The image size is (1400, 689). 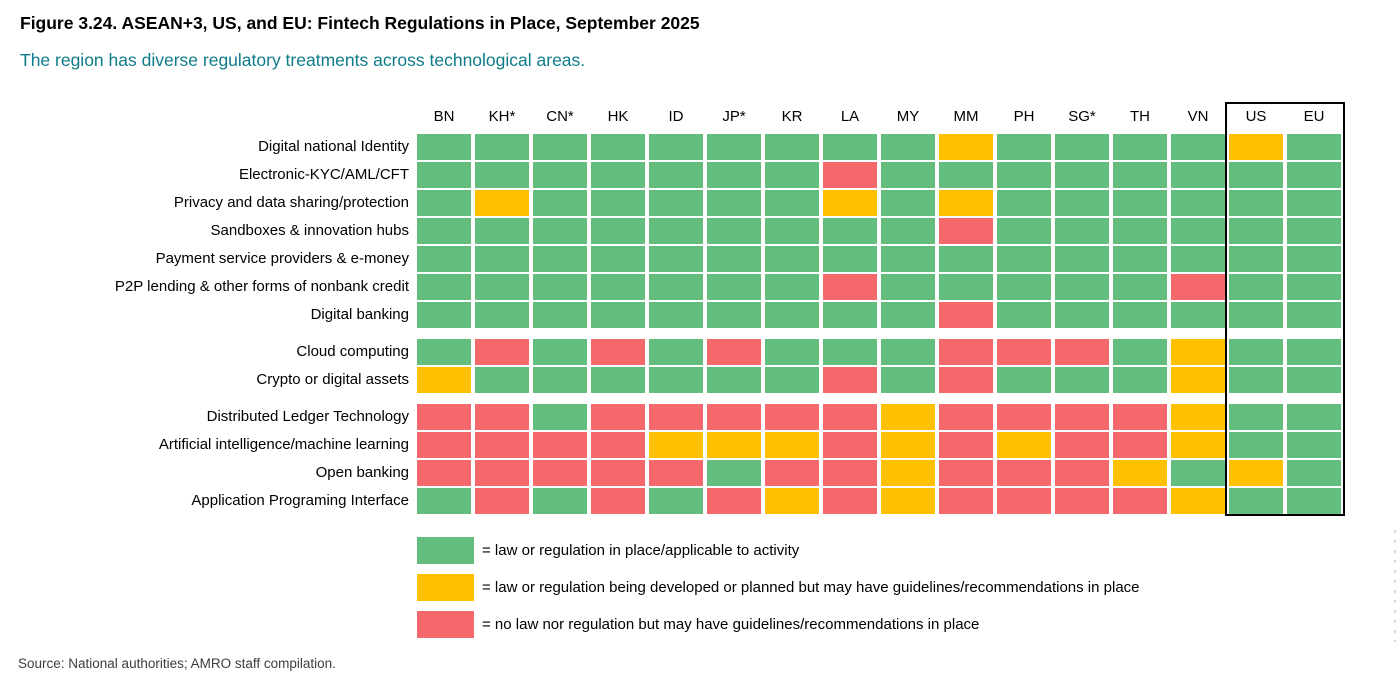 What do you see at coordinates (332, 379) in the screenshot?
I see `row-label: Crypto or digital assets` at bounding box center [332, 379].